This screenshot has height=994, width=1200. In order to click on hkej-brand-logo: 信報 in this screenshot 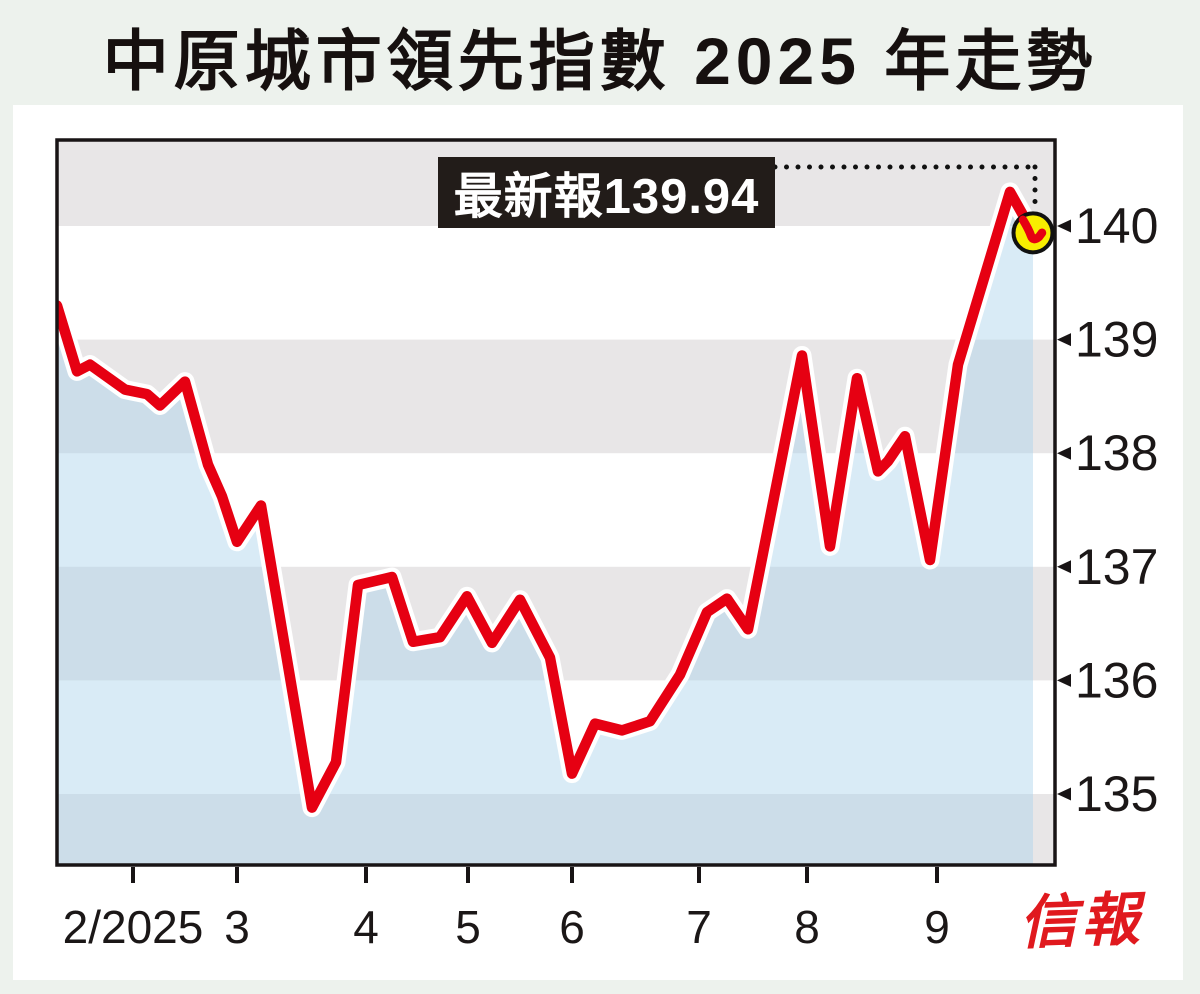, I will do `click(1081, 921)`.